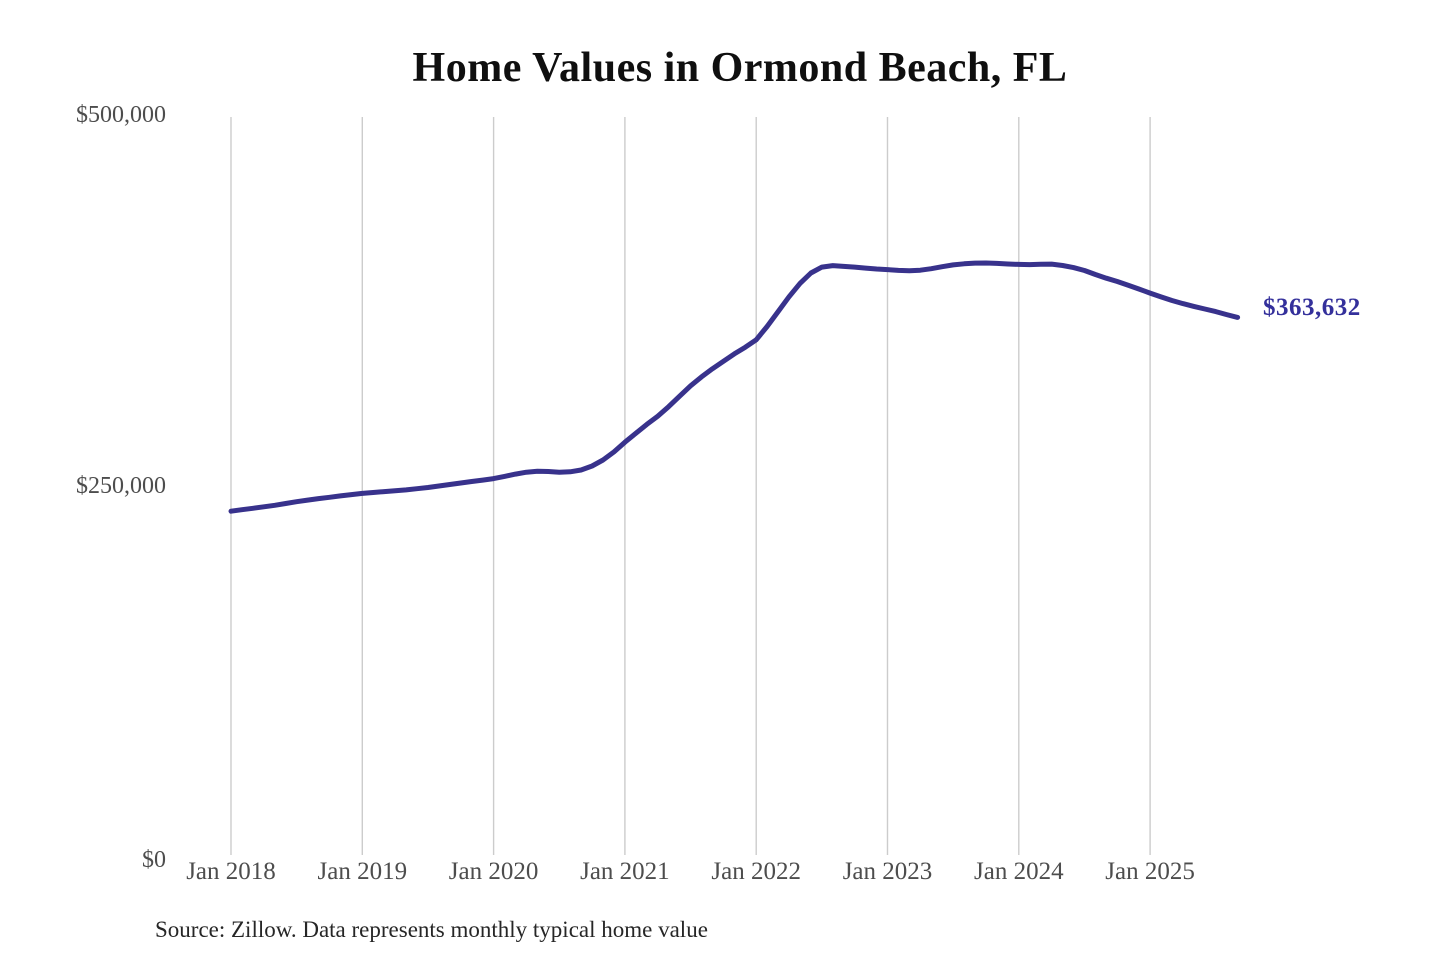 The image size is (1440, 960). What do you see at coordinates (121, 486) in the screenshot?
I see `y-tick-label: $250,000` at bounding box center [121, 486].